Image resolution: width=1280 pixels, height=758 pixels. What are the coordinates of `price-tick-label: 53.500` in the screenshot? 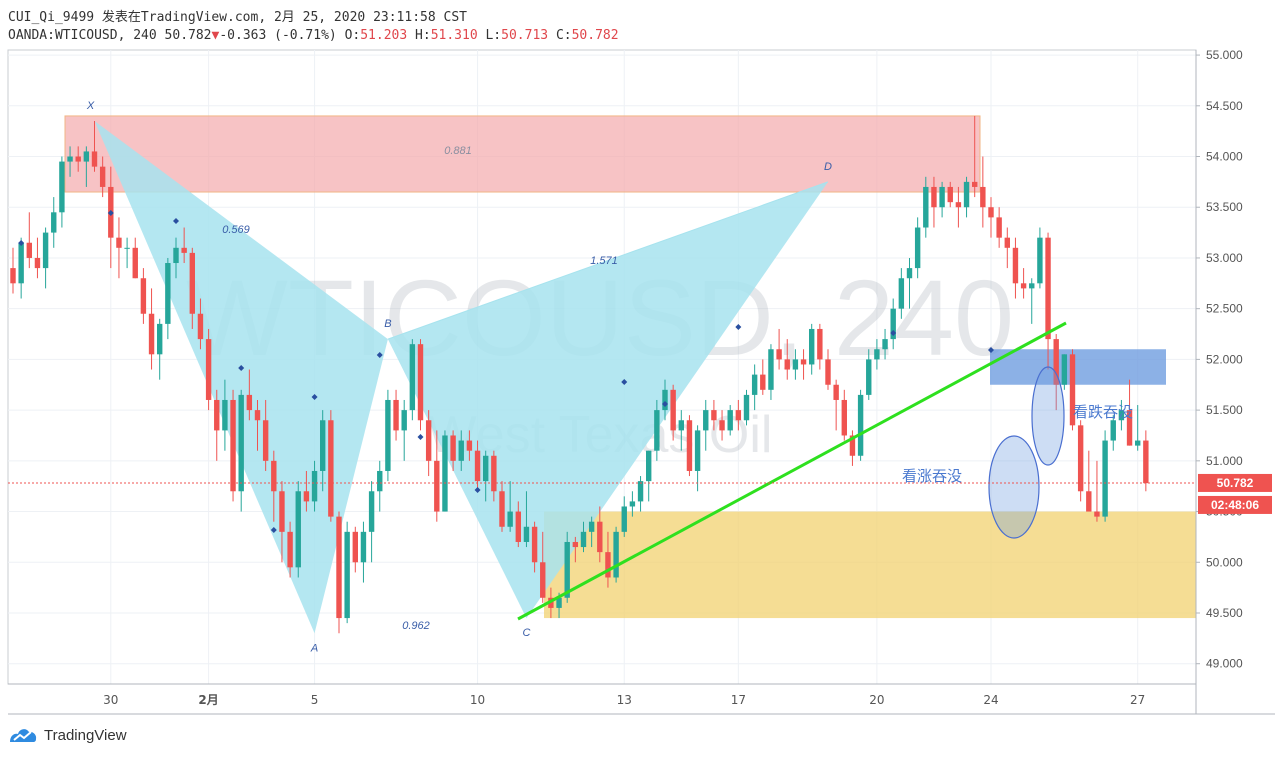 It's located at (1224, 207).